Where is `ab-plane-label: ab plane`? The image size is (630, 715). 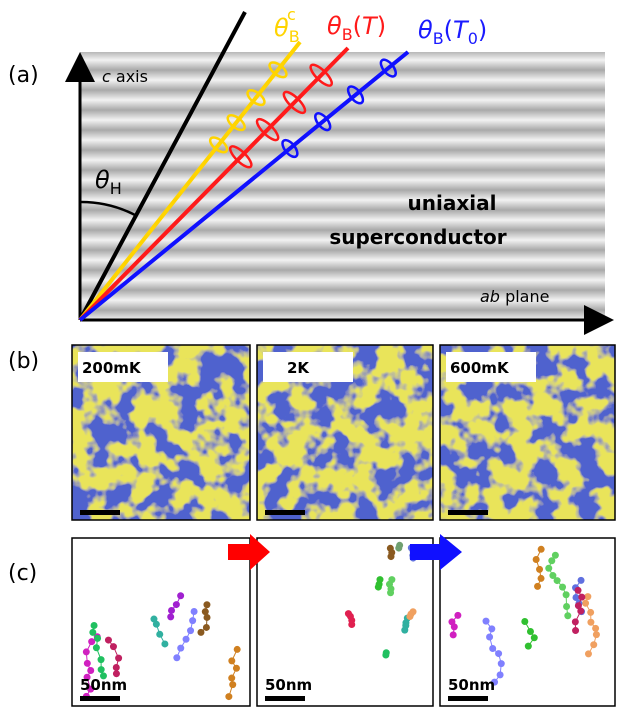
ab-plane-label: ab plane is located at coordinates (514, 296).